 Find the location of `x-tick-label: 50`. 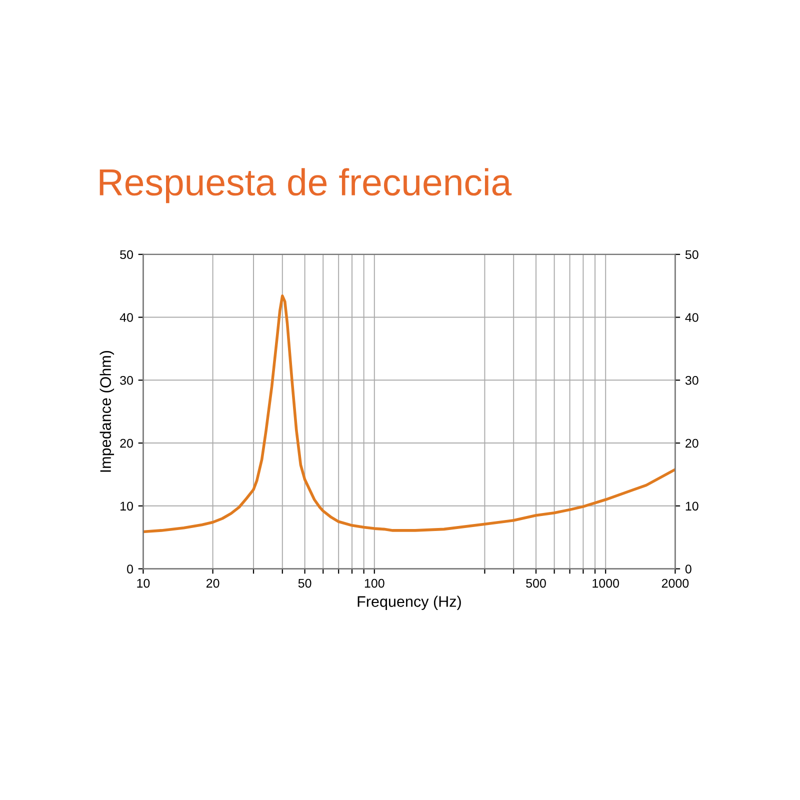

x-tick-label: 50 is located at coordinates (305, 583).